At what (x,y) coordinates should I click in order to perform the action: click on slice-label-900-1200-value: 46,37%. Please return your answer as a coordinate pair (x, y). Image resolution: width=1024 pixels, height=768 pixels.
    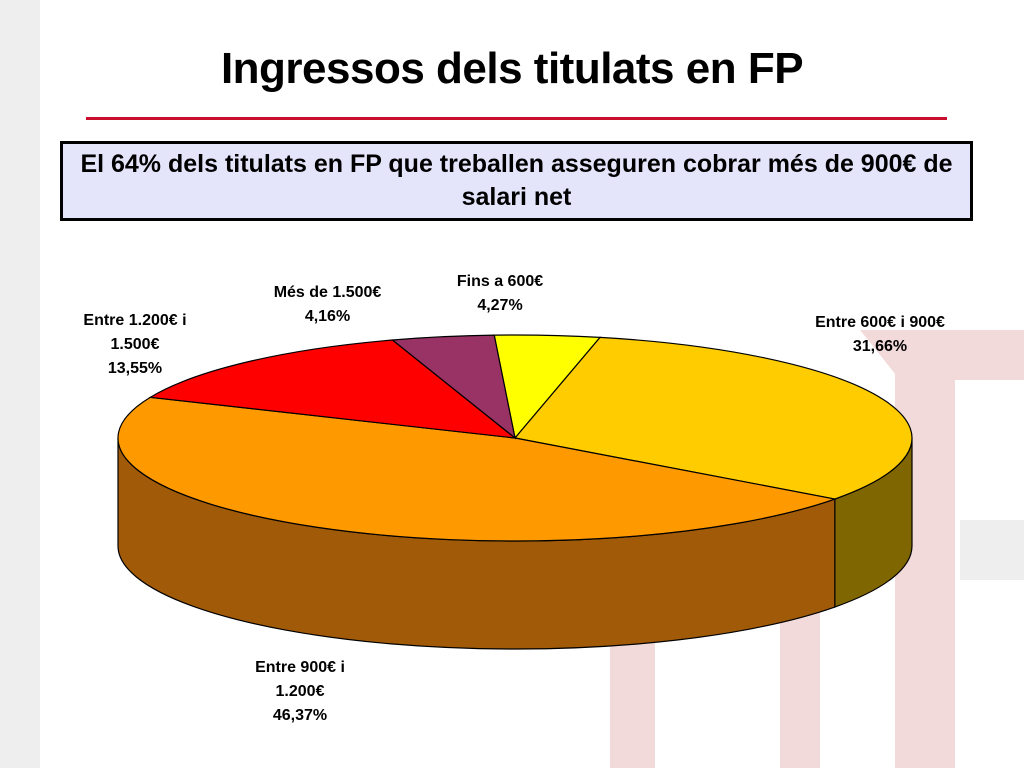
    Looking at the image, I should click on (300, 715).